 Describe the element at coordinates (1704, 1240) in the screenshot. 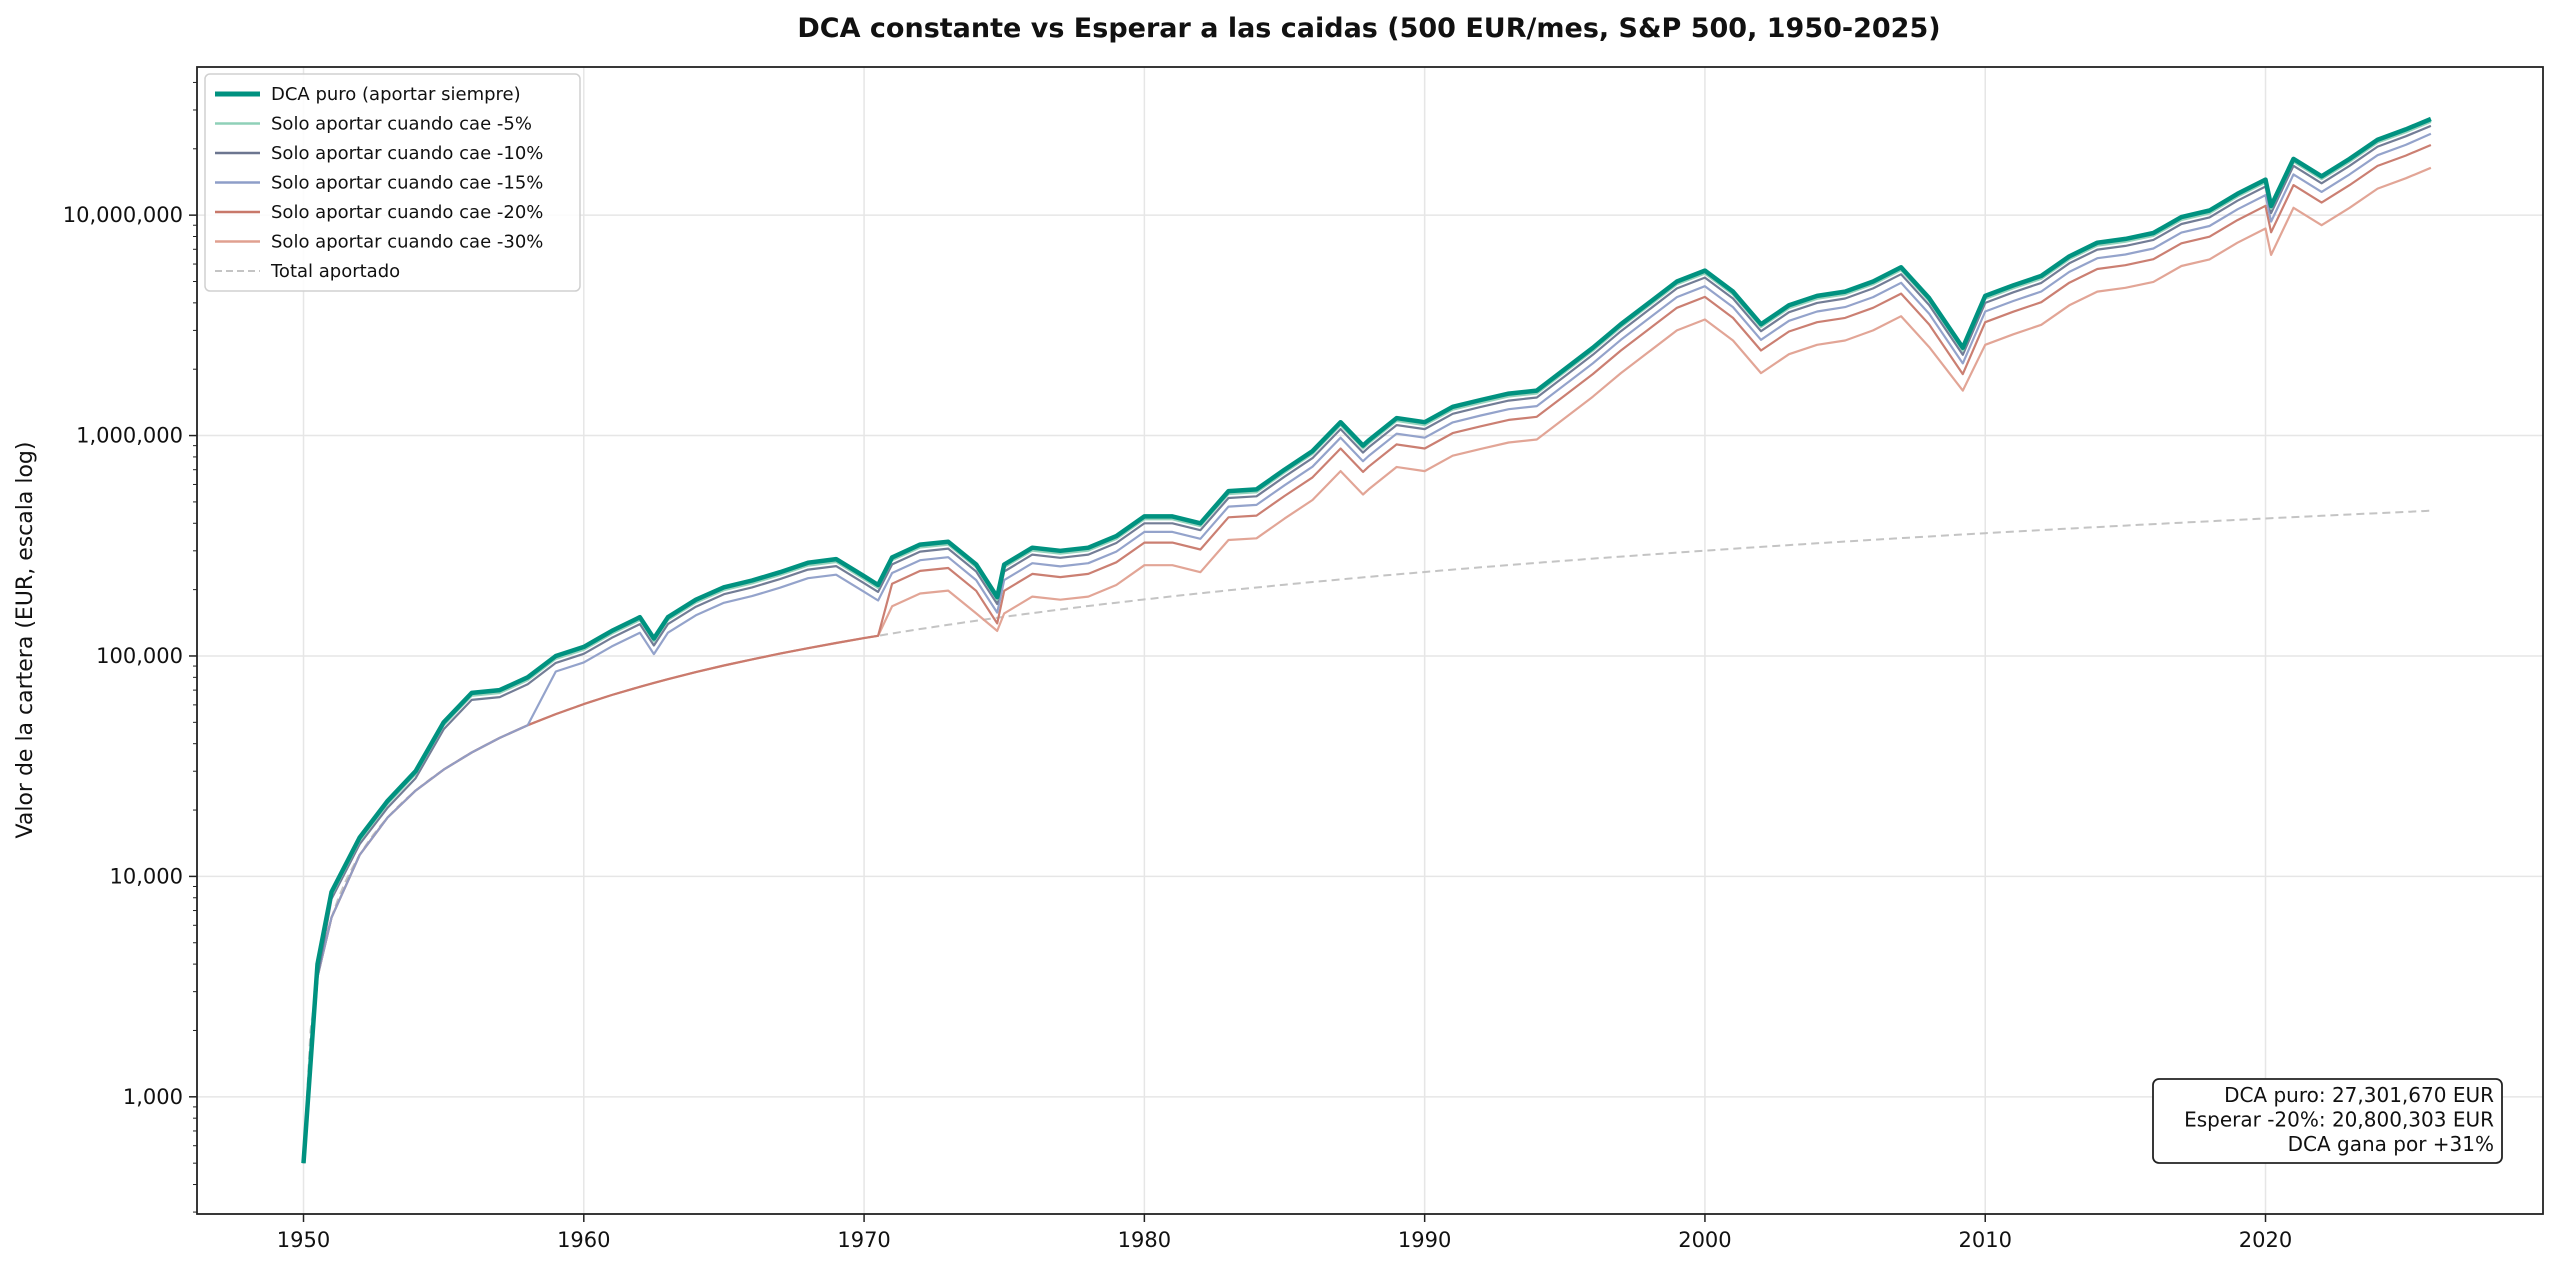

I see `x-tick-label: 2000` at that location.